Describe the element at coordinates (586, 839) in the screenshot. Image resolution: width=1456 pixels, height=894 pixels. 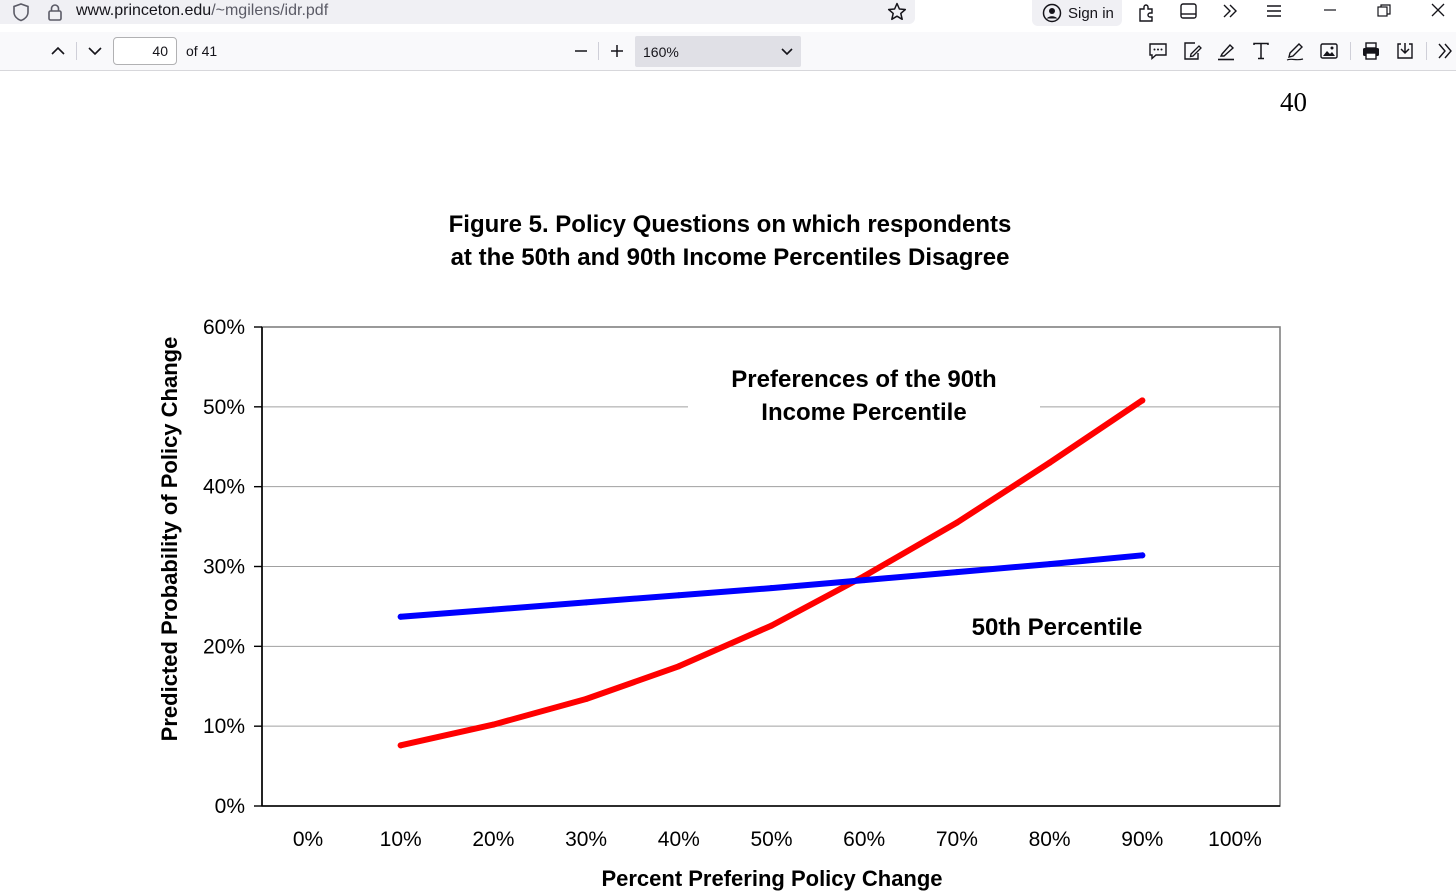
I see `x-tick-label: 30%` at that location.